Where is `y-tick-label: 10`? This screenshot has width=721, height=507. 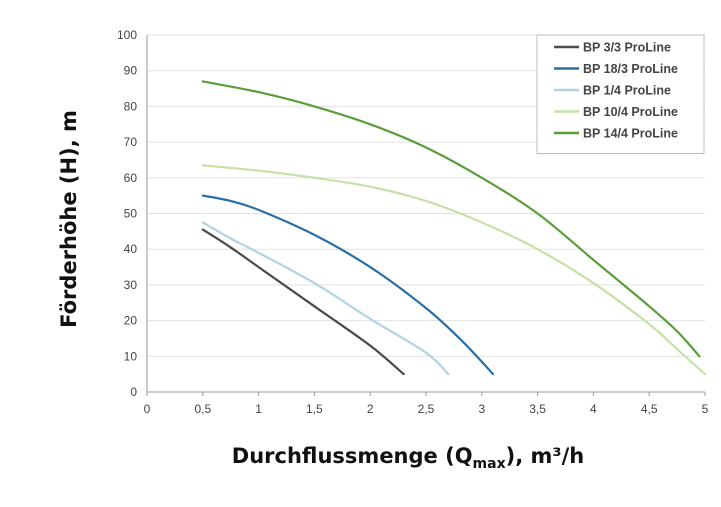 y-tick-label: 10 is located at coordinates (131, 356).